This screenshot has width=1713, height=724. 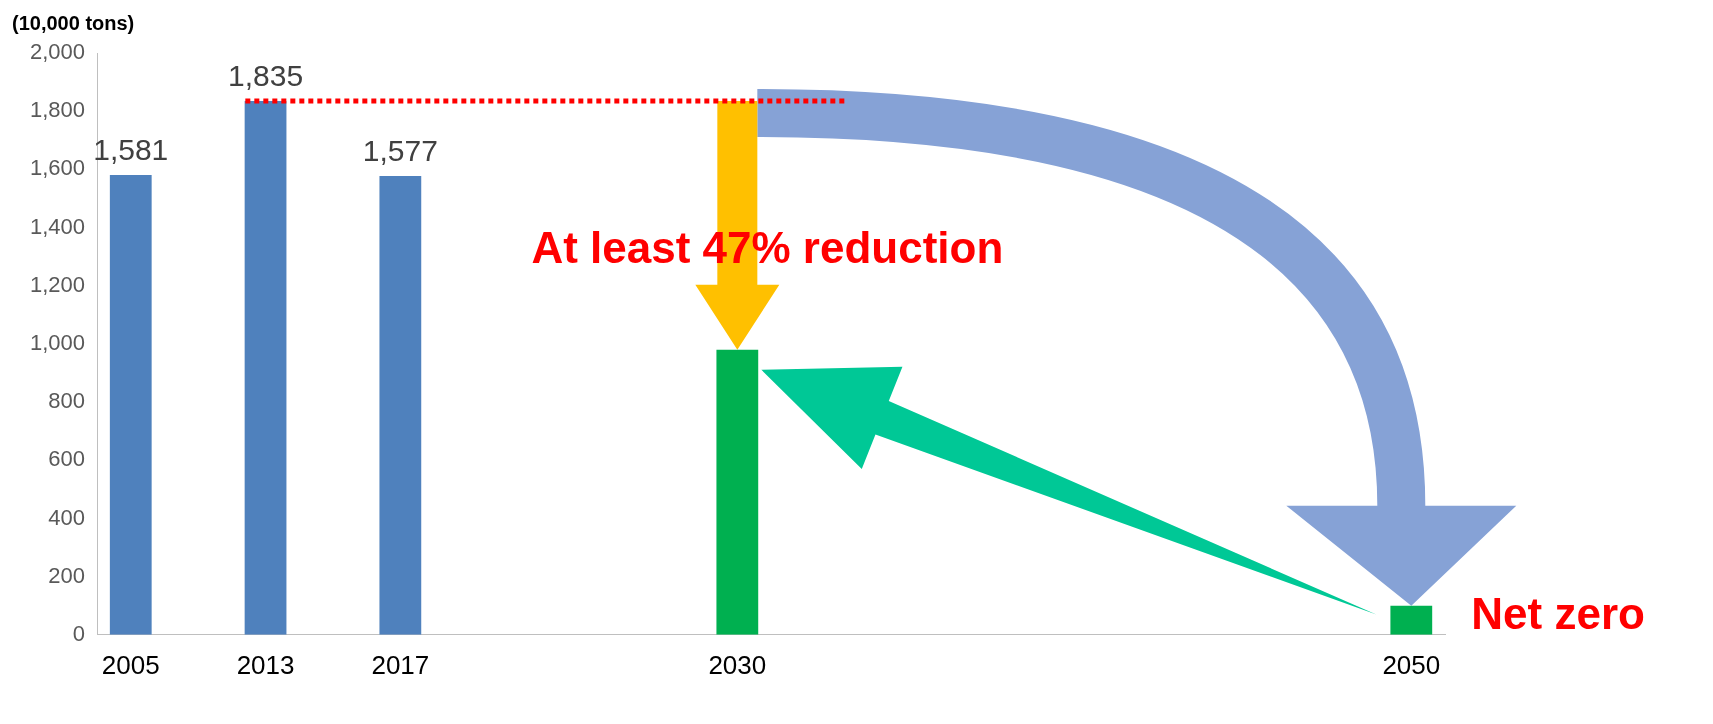 I want to click on y-tick-label: 1,000, so click(x=57, y=342).